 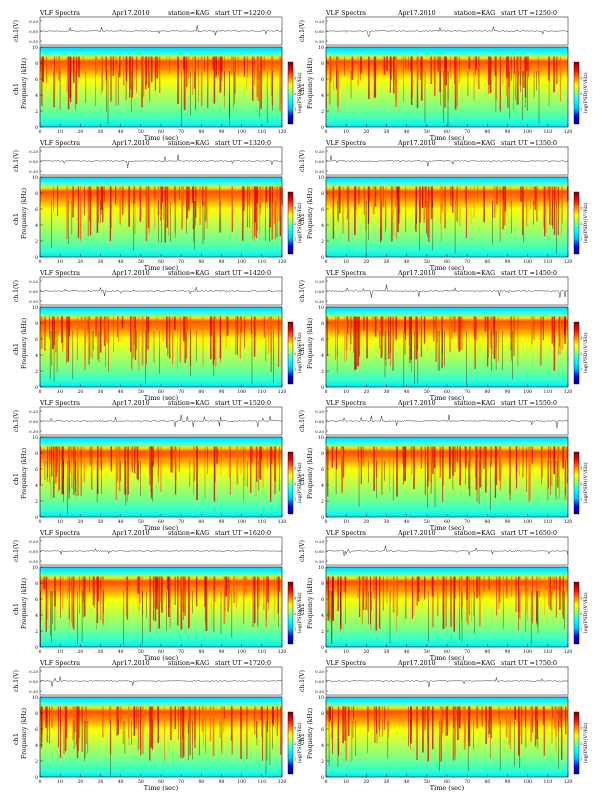 I want to click on colorbar-label: log(PSD)(V²/Hz), so click(x=299, y=352).